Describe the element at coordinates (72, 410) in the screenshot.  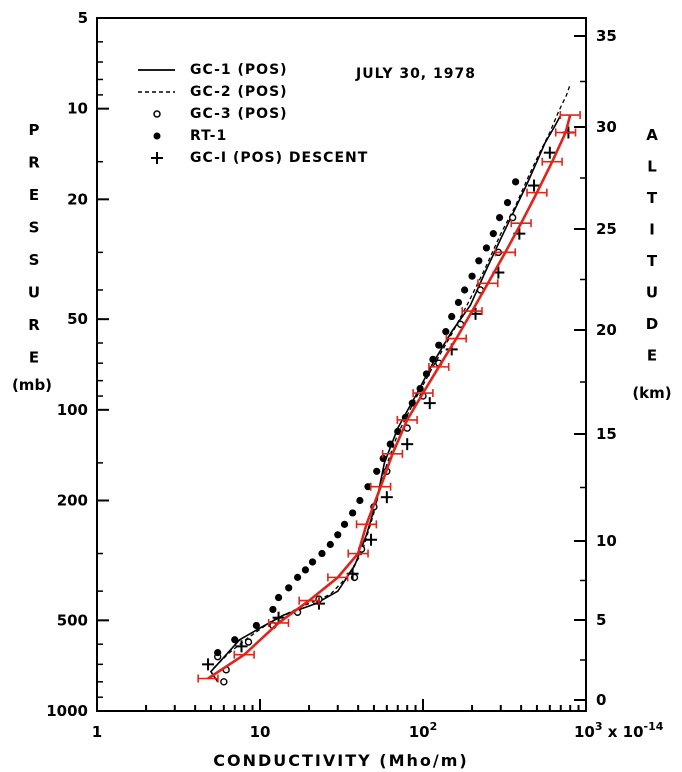
I see `y-left-tick-label: 100` at that location.